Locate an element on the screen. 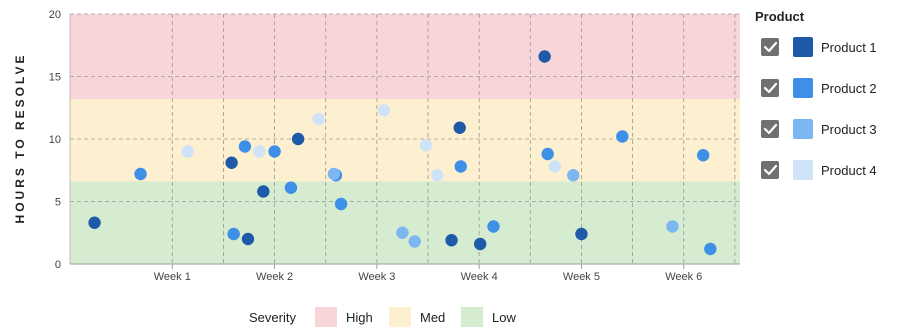  legend-title: Product is located at coordinates (780, 16).